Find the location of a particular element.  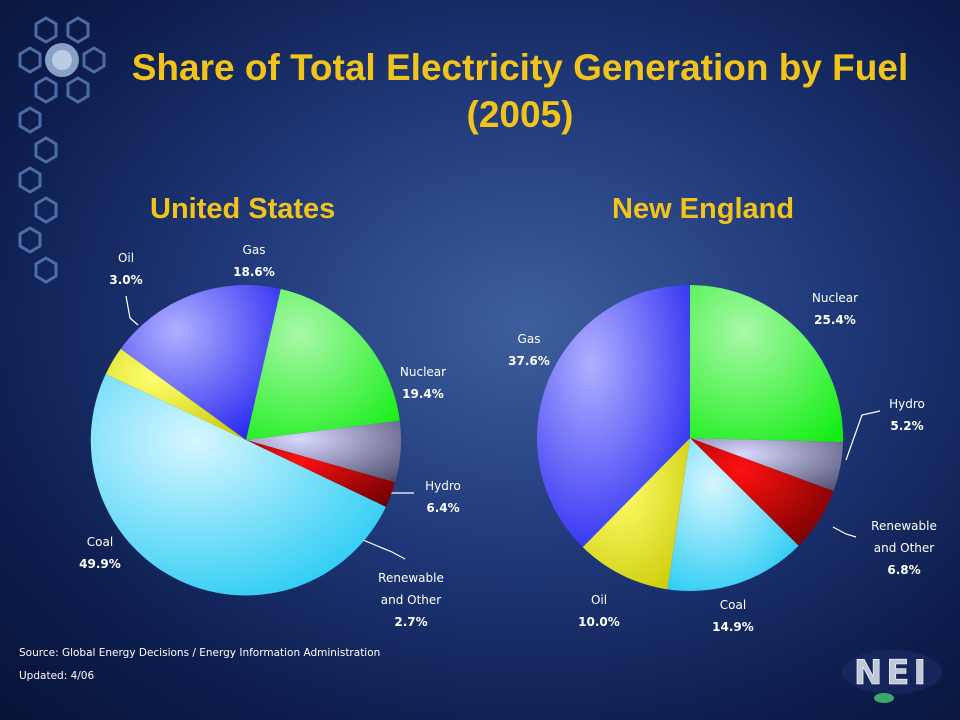

us-slice-gas is located at coordinates (200, 362).